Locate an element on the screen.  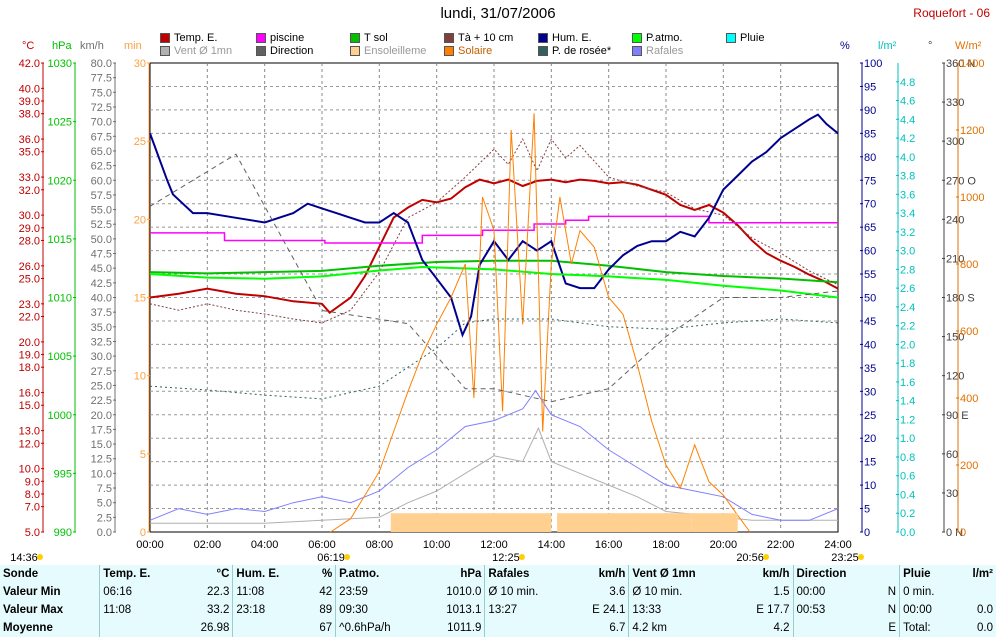
axis-tick-label: 67.5 is located at coordinates (101, 137).